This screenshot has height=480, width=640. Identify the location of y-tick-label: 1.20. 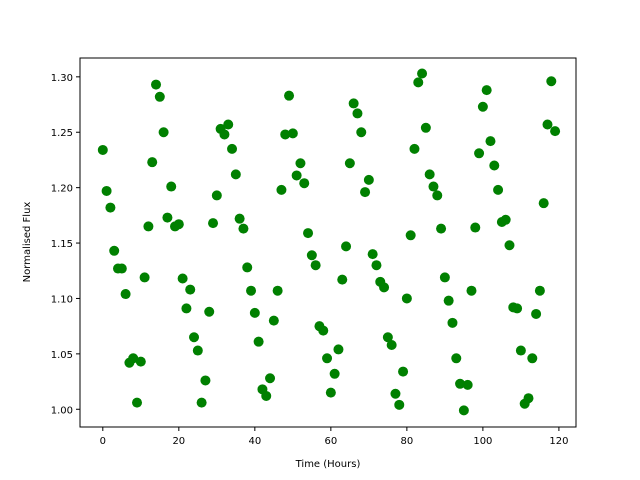
(62, 189).